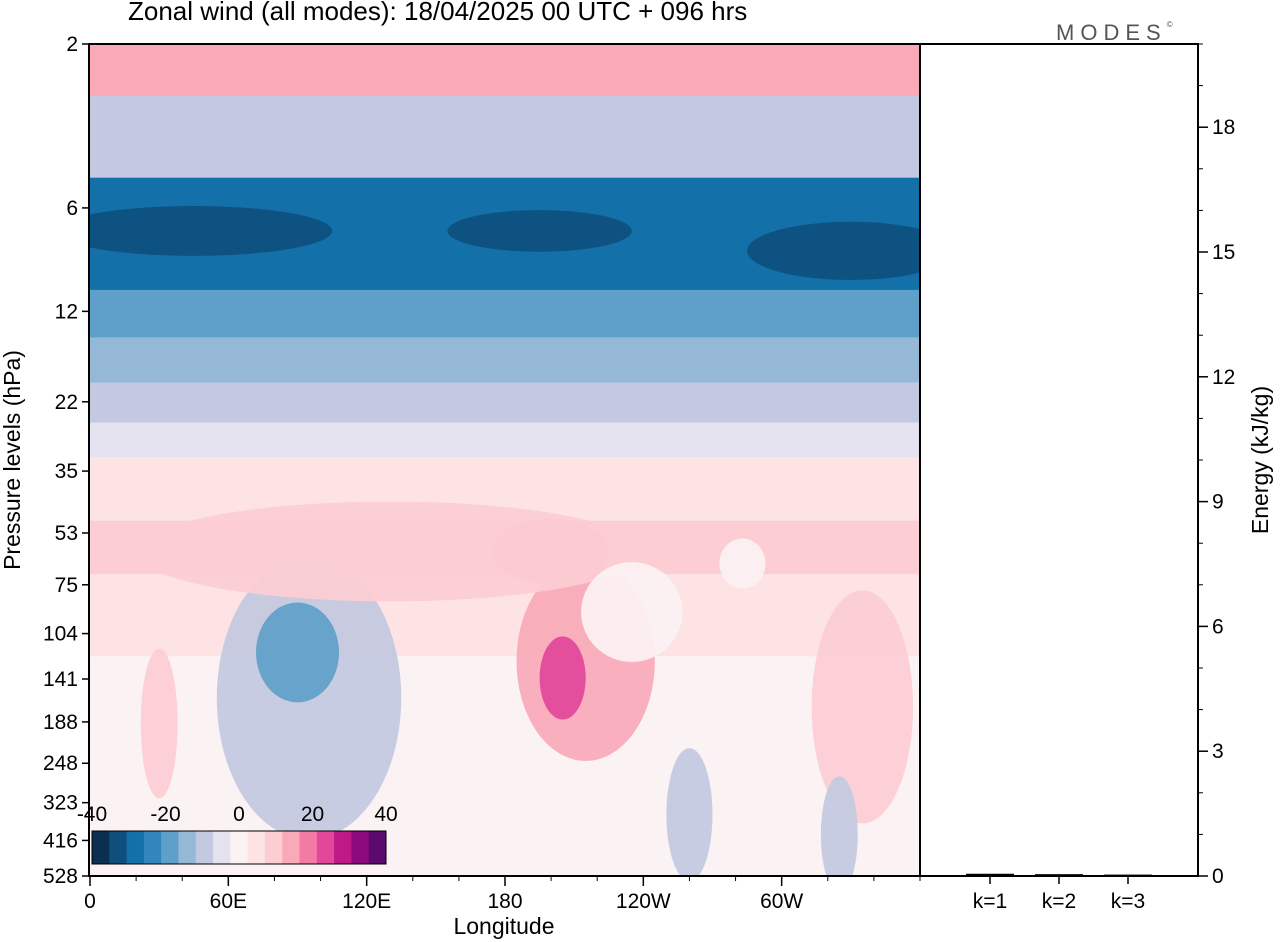 The image size is (1280, 942). What do you see at coordinates (643, 901) in the screenshot?
I see `x-tick-label: 120W` at bounding box center [643, 901].